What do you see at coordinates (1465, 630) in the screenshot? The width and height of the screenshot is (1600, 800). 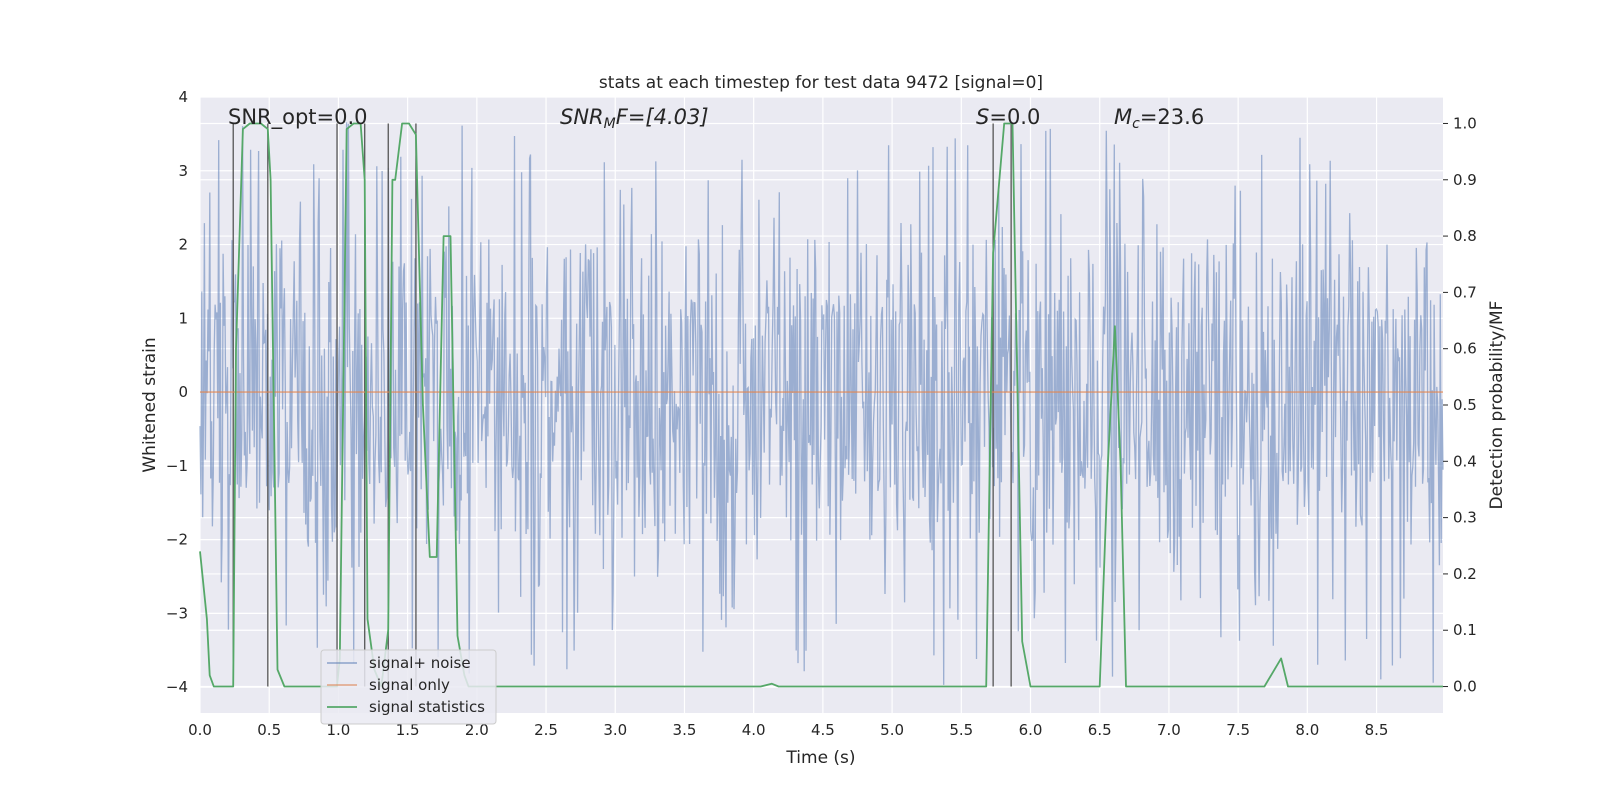 I see `y-right-tick-label-9: 0.1` at bounding box center [1465, 630].